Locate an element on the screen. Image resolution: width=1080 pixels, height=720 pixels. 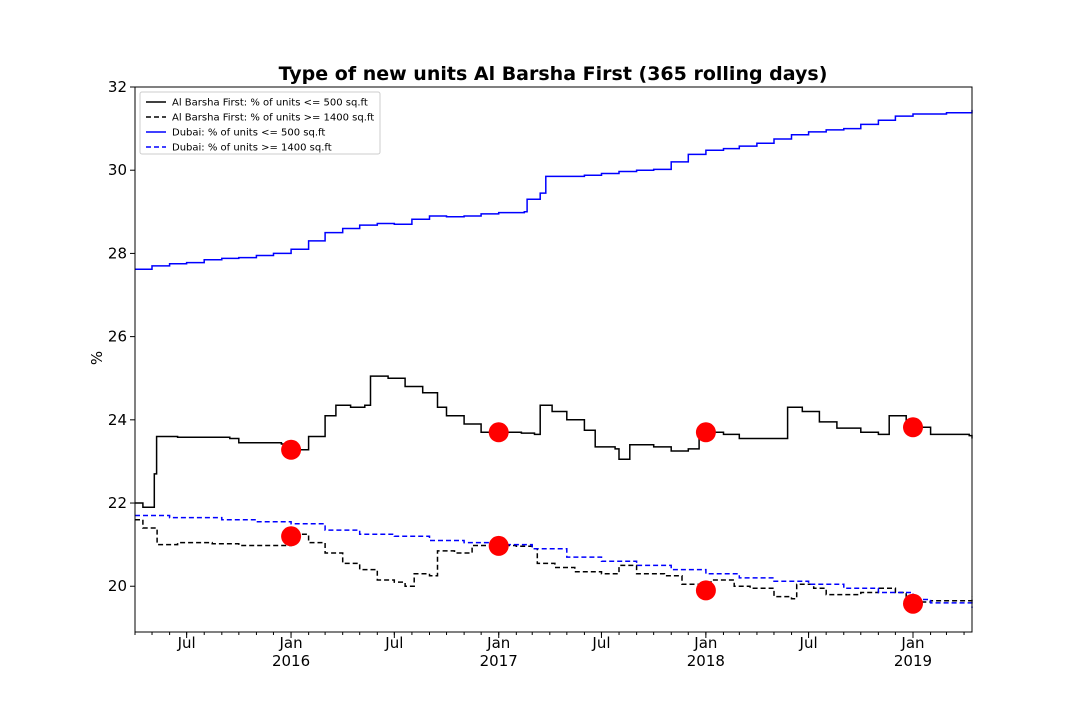
x-tick-year-8: 2019 is located at coordinates (913, 661).